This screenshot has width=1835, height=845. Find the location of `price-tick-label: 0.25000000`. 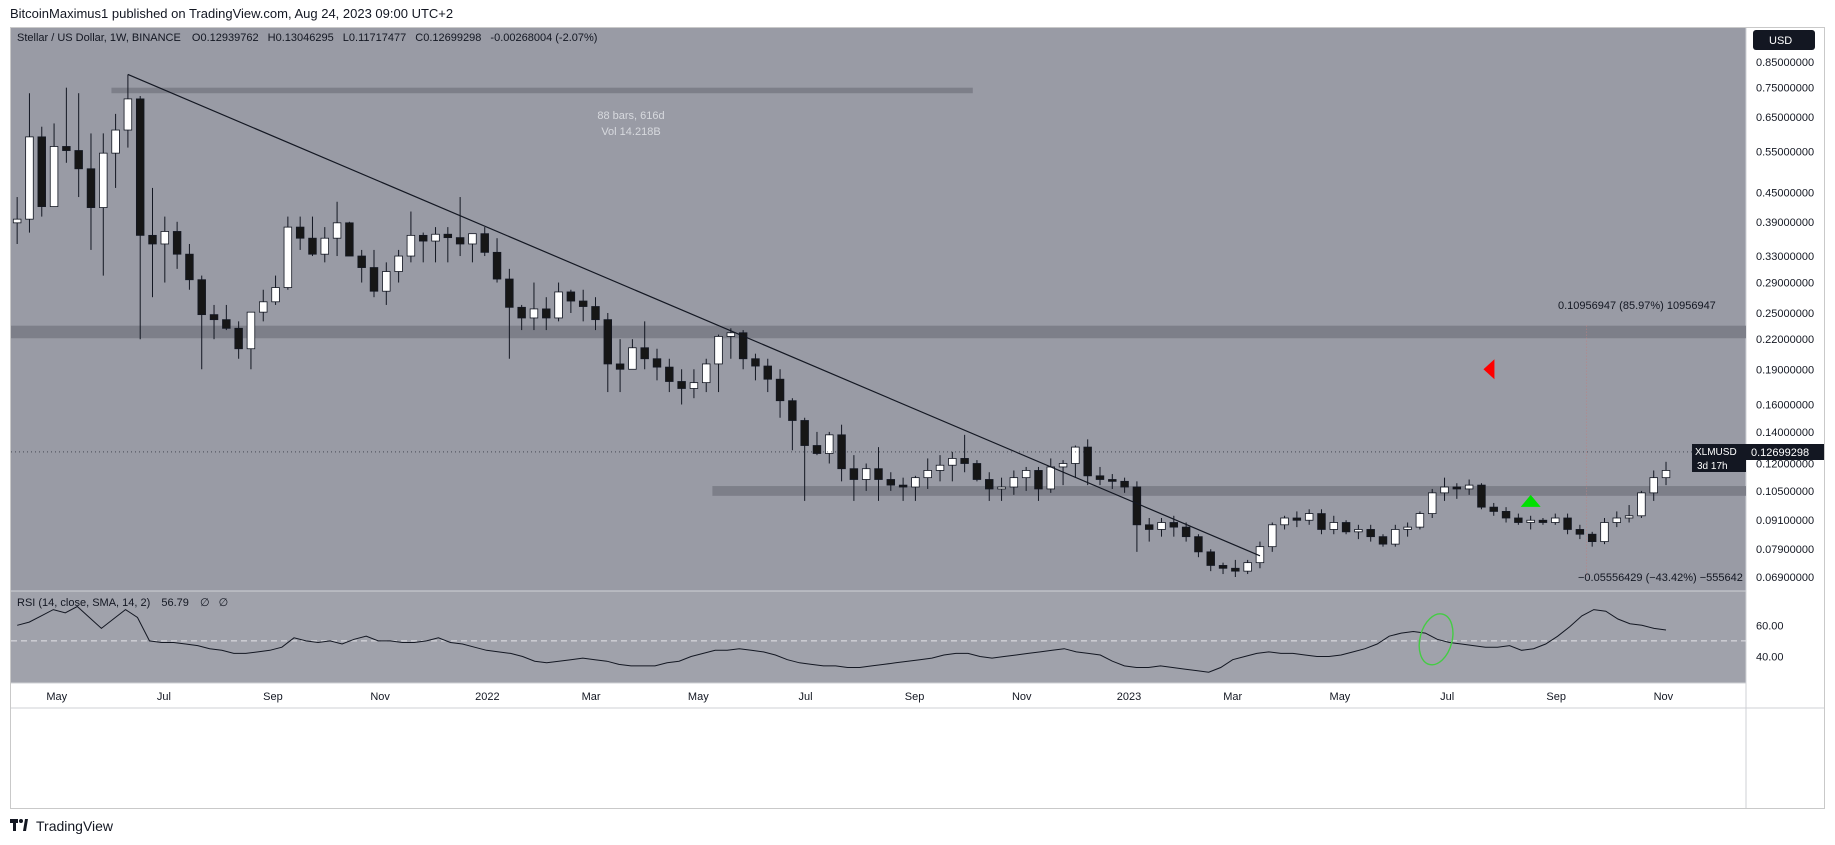

price-tick-label: 0.25000000 is located at coordinates (1785, 314).